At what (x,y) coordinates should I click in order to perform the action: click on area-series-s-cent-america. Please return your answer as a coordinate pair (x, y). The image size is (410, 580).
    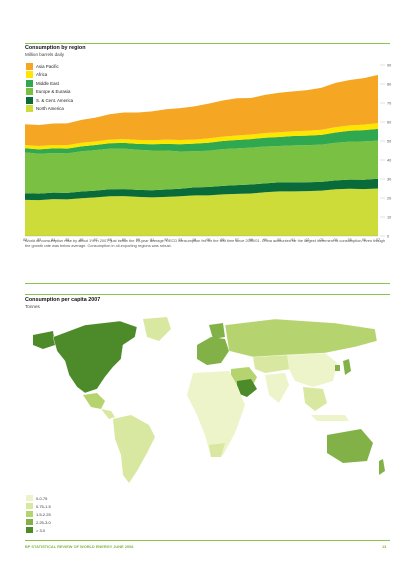
    Looking at the image, I should click on (201, 189).